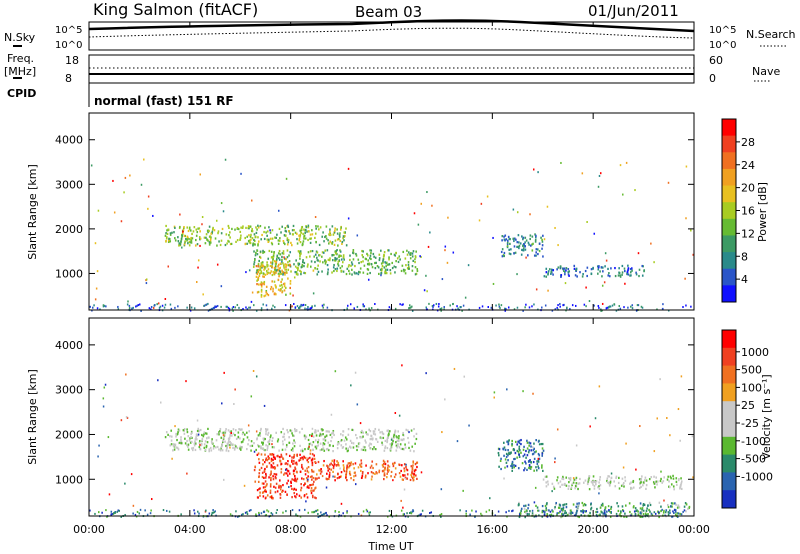  I want to click on colorbar-tick-label: 28, so click(748, 142).